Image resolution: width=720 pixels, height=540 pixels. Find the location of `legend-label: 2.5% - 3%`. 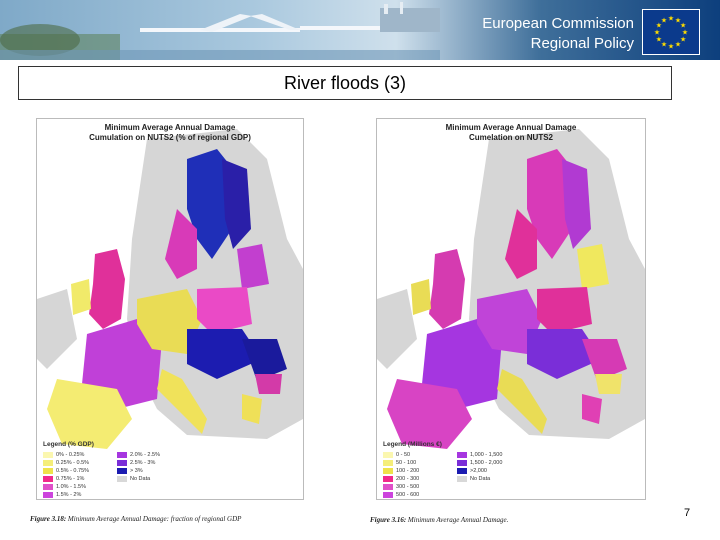

legend-label: 2.5% - 3% is located at coordinates (143, 463).